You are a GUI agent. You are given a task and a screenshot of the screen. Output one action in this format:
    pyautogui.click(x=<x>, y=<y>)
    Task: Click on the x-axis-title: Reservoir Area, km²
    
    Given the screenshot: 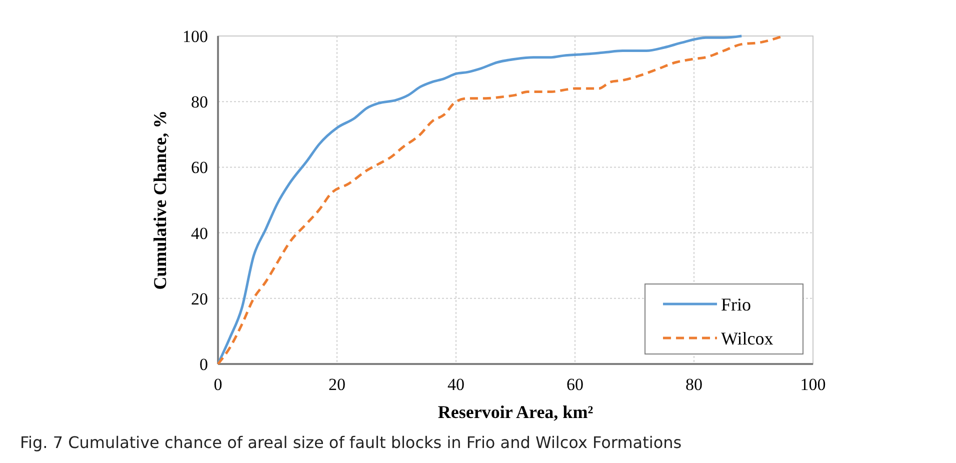 What is the action you would take?
    pyautogui.click(x=516, y=412)
    